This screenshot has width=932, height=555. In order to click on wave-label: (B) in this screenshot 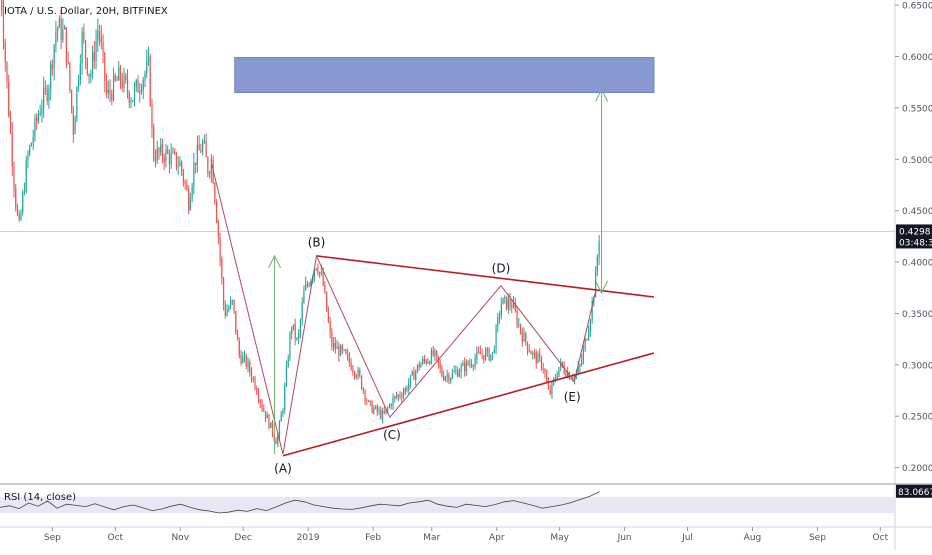, I will do `click(317, 243)`.